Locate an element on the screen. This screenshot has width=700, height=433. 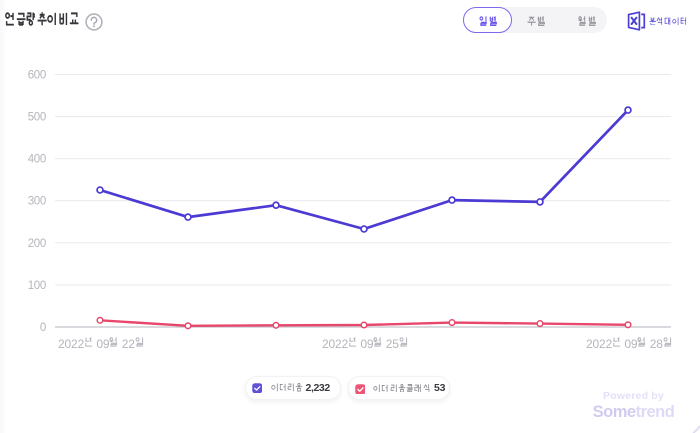
svg-text: 500 is located at coordinates (37, 118).